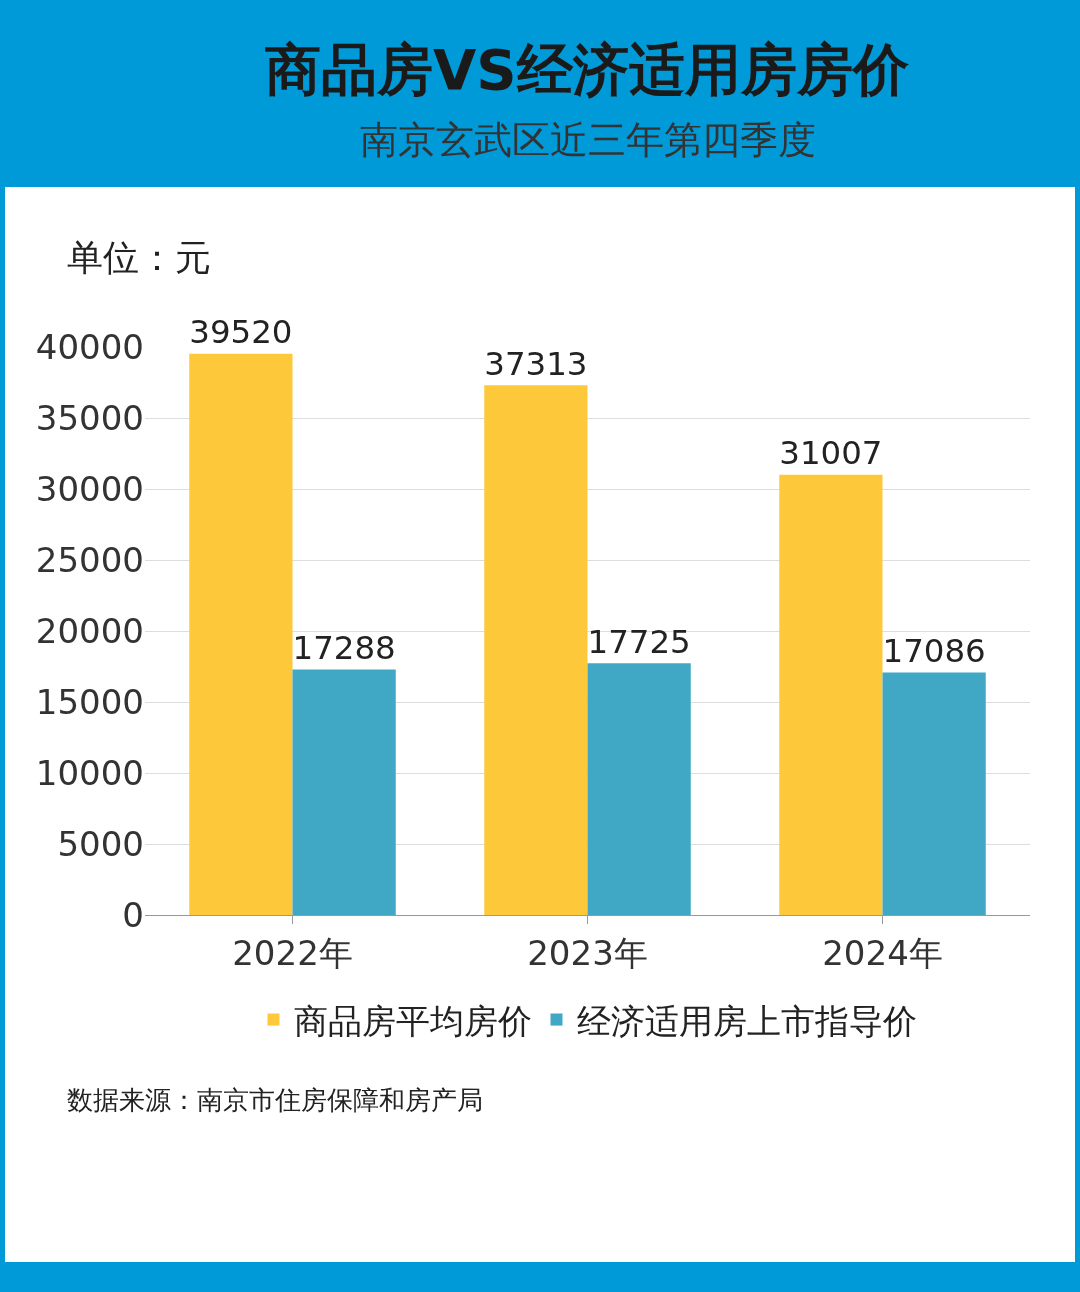 The image size is (1080, 1292). I want to click on x-tick-label: 2024年, so click(882, 952).